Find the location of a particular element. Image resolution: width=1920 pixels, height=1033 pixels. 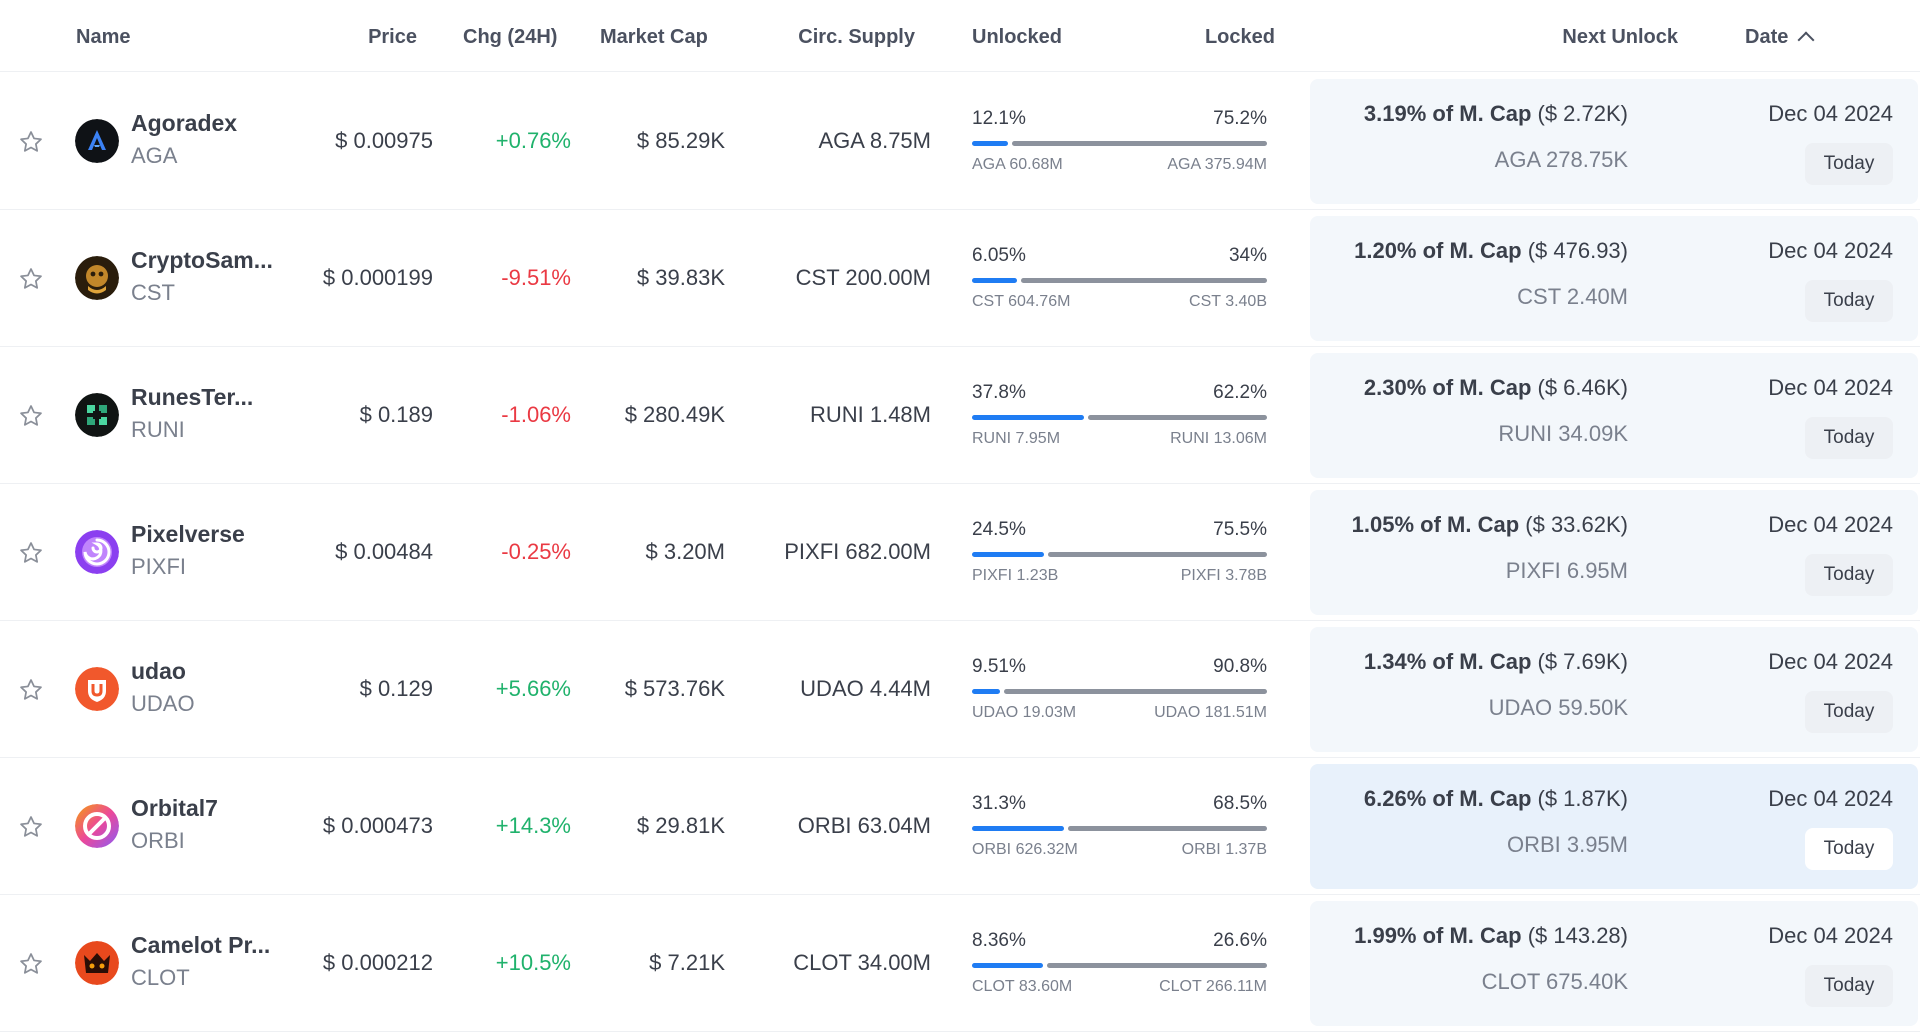

token-price: $ 0.000473 is located at coordinates (377, 825).